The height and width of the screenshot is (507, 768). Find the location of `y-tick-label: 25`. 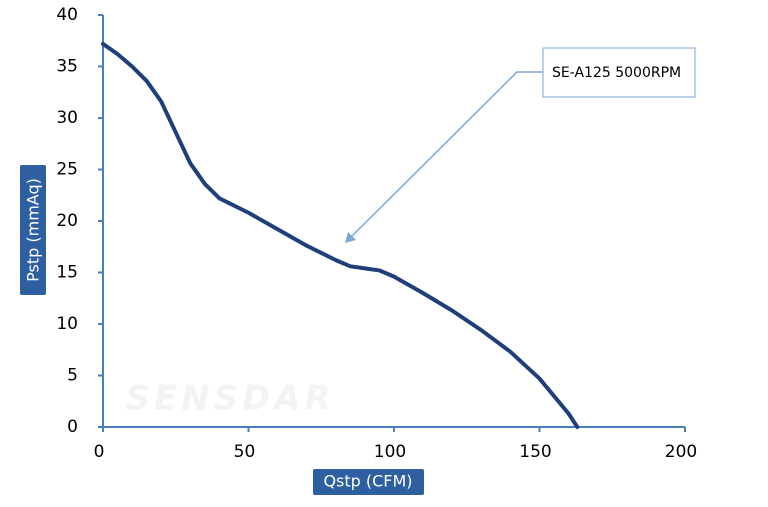

y-tick-label: 25 is located at coordinates (67, 170).